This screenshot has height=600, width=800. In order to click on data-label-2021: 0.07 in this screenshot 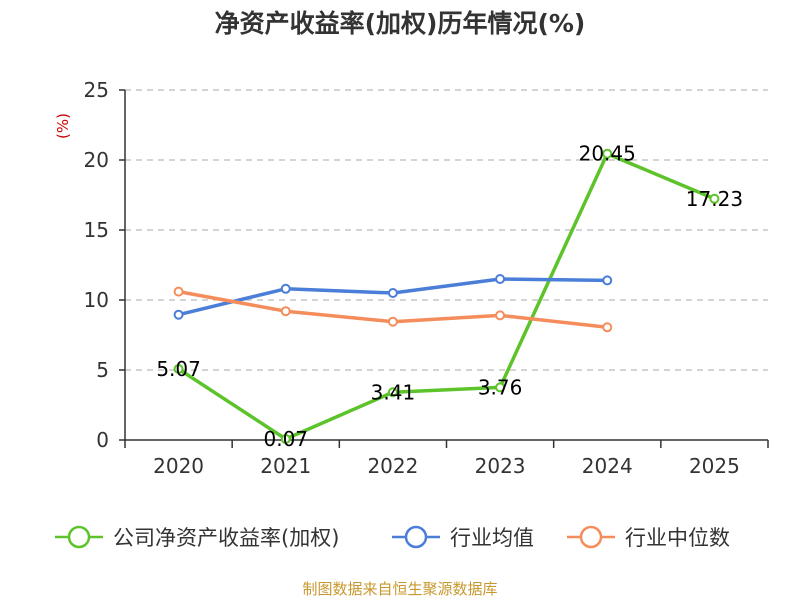, I will do `click(285, 439)`.